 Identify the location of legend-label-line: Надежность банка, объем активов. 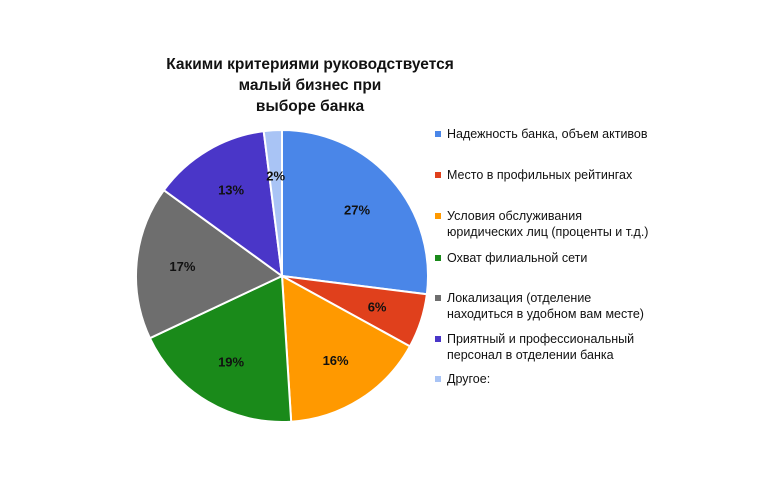
(547, 134).